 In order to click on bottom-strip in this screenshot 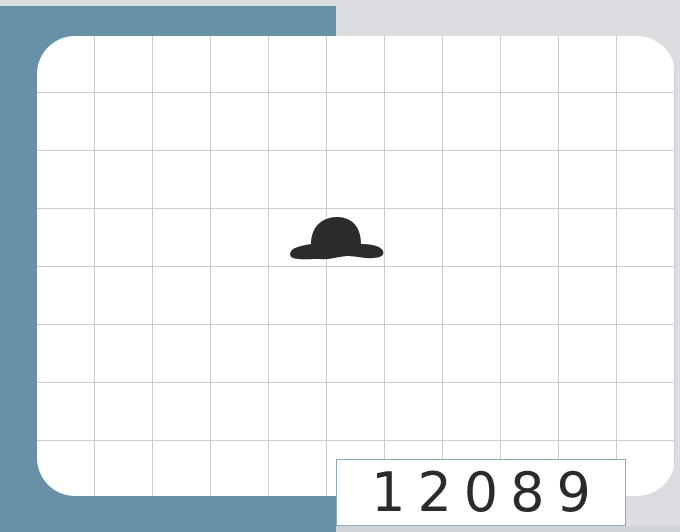, I will do `click(340, 529)`.